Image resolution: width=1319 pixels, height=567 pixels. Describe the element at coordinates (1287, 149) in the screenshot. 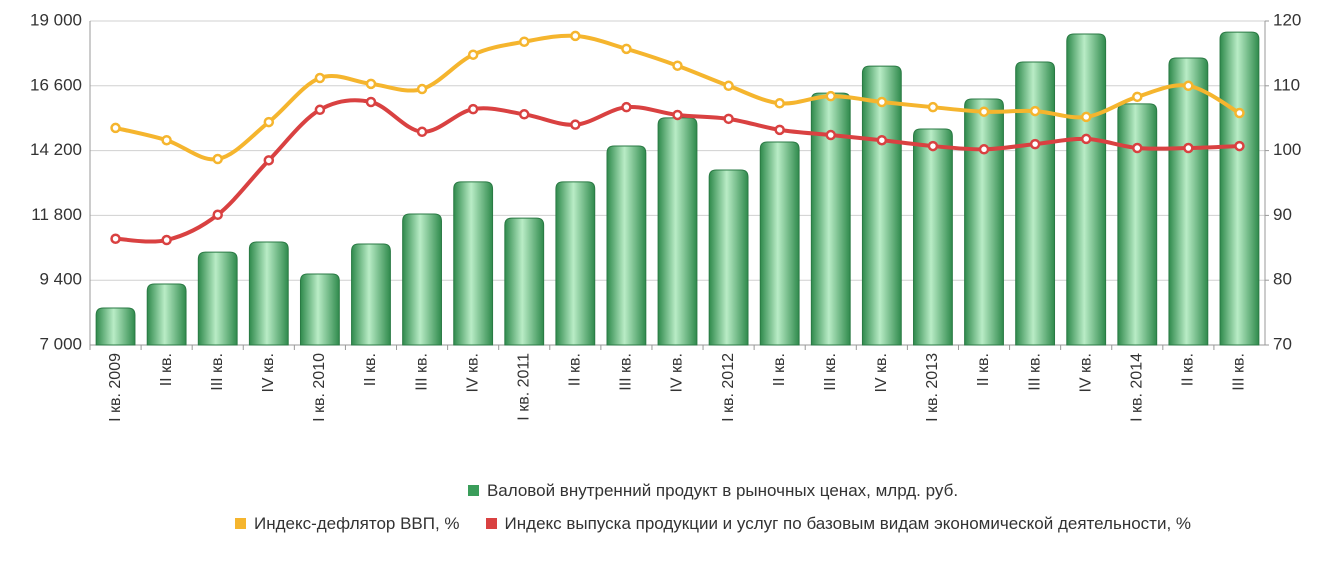

I see `y2-tick-label: 100` at that location.